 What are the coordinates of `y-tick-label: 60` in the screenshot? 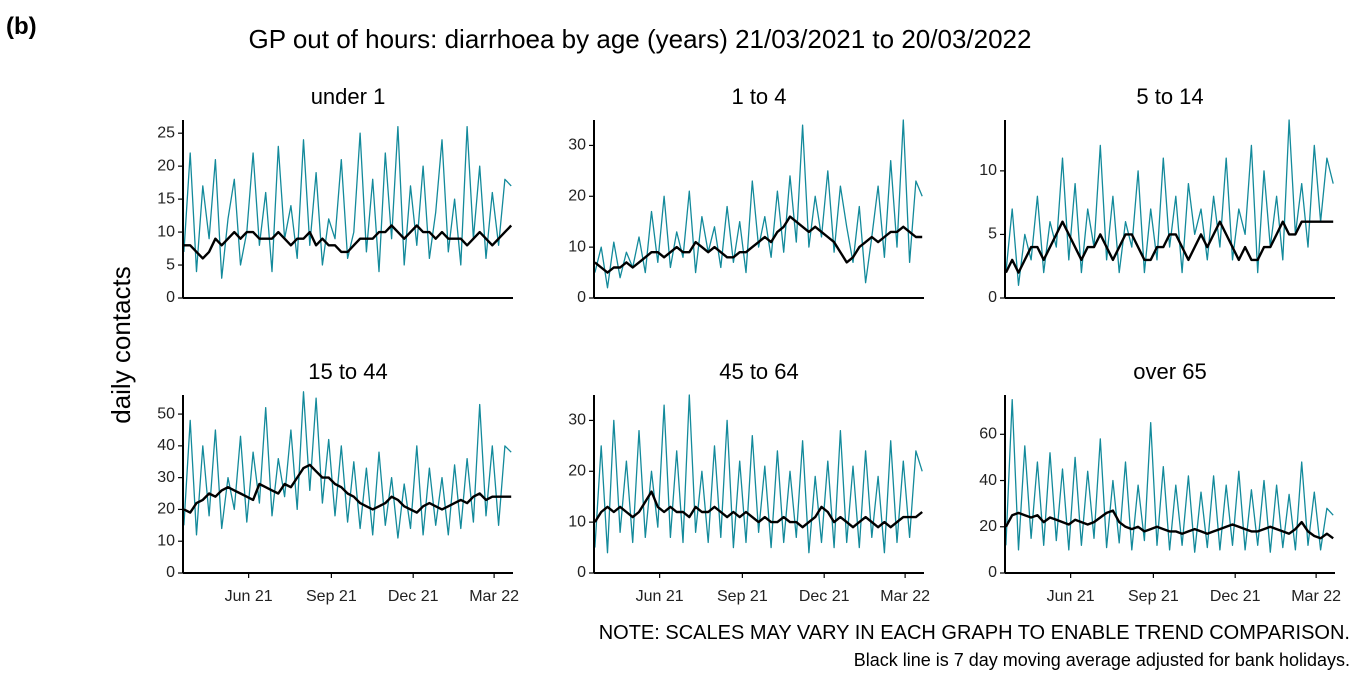 It's located at (988, 434).